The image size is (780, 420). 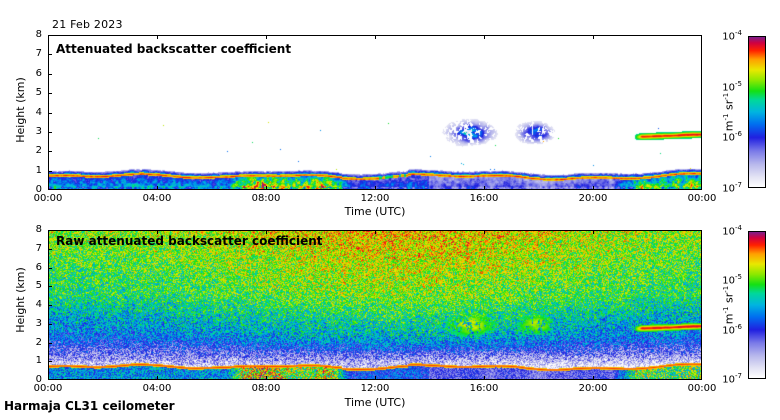 What do you see at coordinates (20, 110) in the screenshot?
I see `top-panel-y-axis-title: Height (km)` at bounding box center [20, 110].